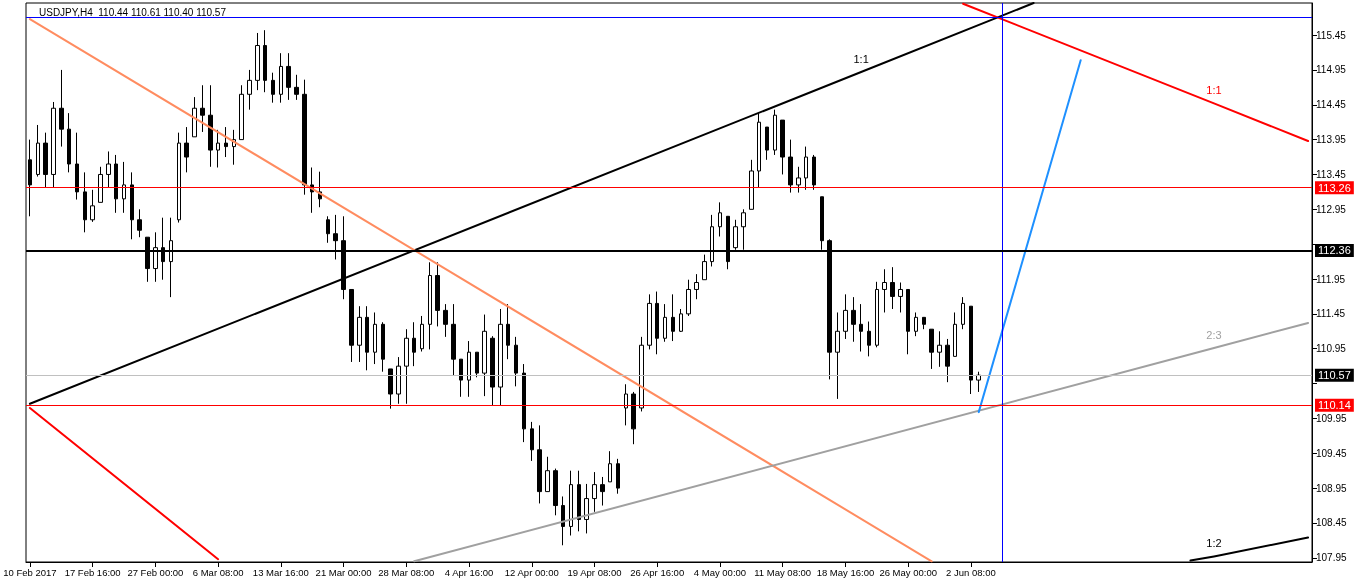 The width and height of the screenshot is (1358, 584). Describe the element at coordinates (155, 572) in the screenshot. I see `x-tick-label: 27 Feb 00:00` at that location.